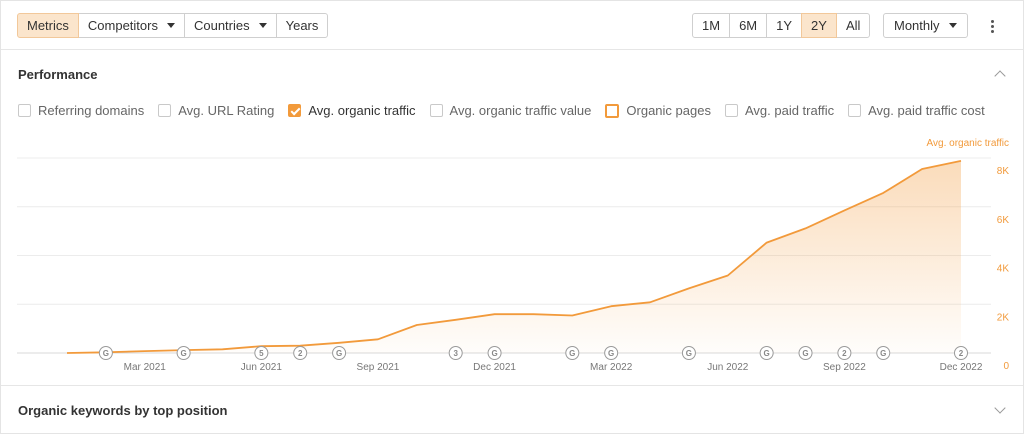  I want to click on range-selector: 1M 6M 1Y 2Y All, so click(781, 25).